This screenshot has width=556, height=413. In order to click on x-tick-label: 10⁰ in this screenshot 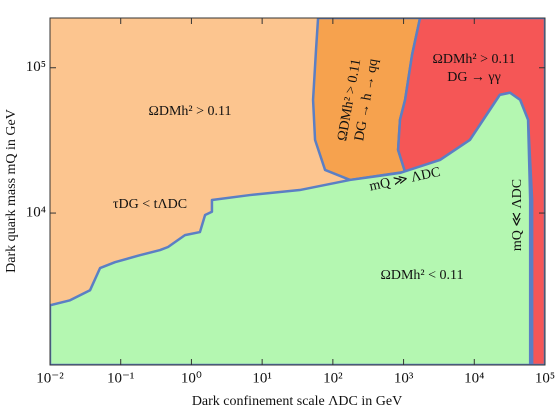, I will do `click(191, 378)`.